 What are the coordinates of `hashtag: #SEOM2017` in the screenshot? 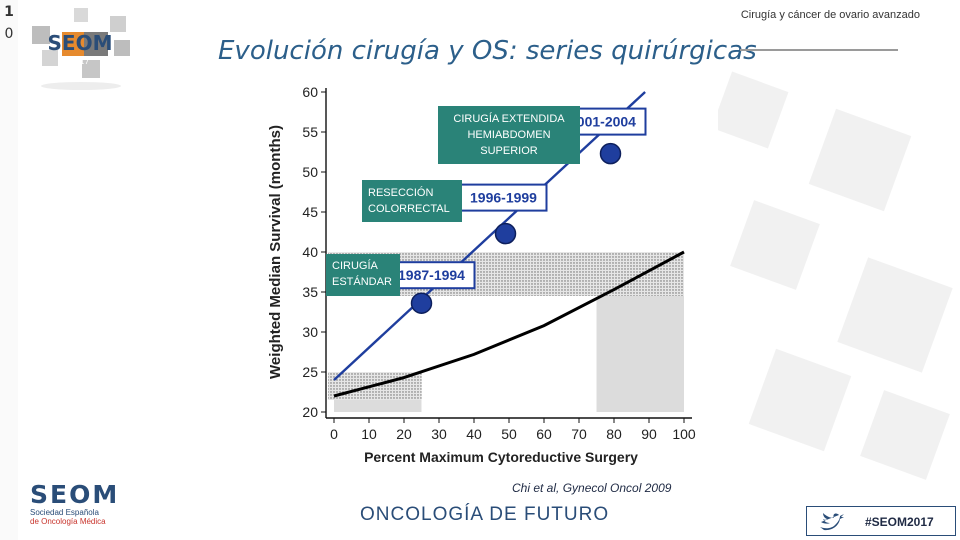 It's located at (899, 522).